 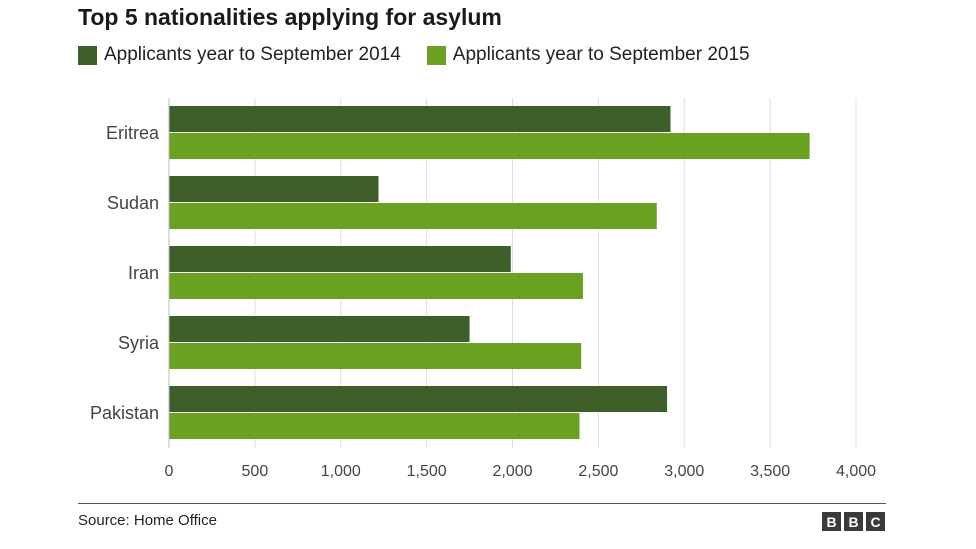 What do you see at coordinates (598, 471) in the screenshot?
I see `x-tick-label: 2,500` at bounding box center [598, 471].